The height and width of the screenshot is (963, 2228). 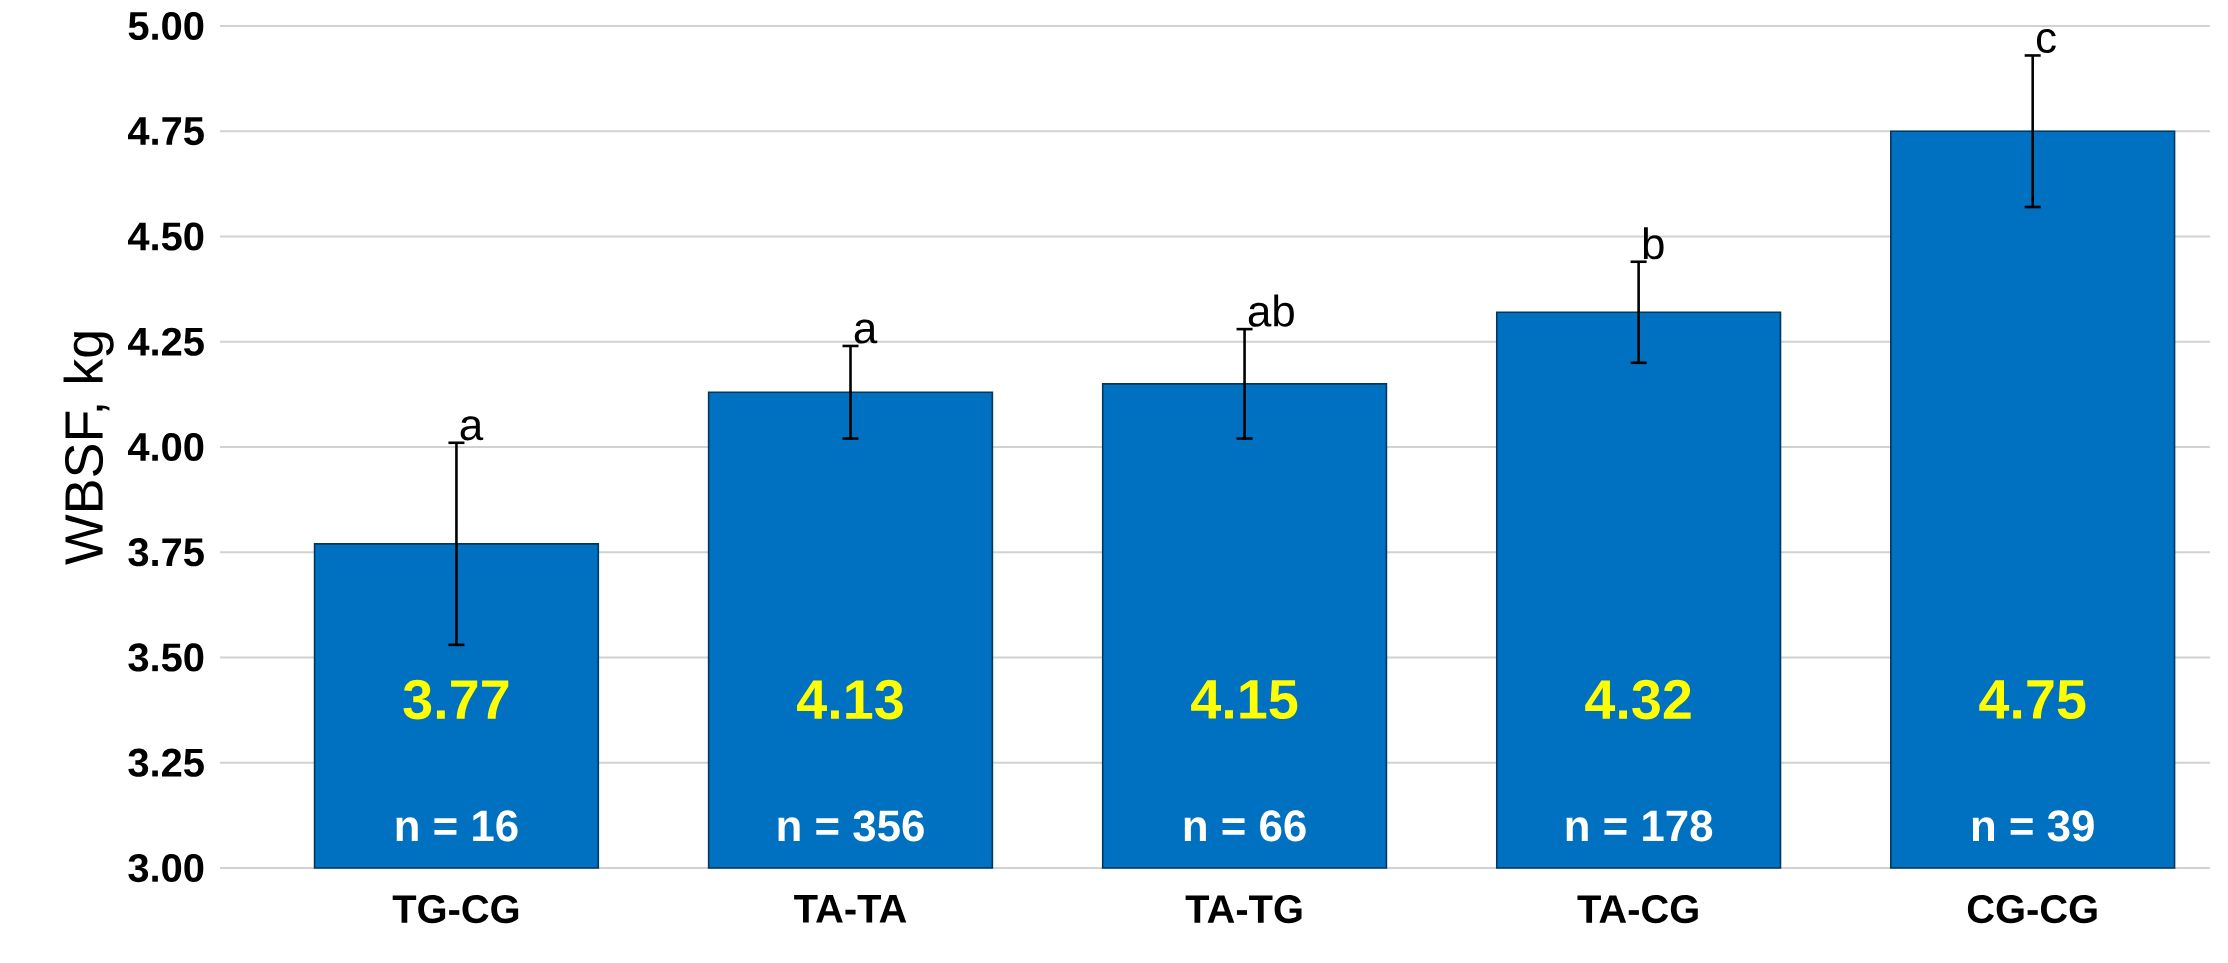 What do you see at coordinates (1653, 243) in the screenshot?
I see `annotation: b` at bounding box center [1653, 243].